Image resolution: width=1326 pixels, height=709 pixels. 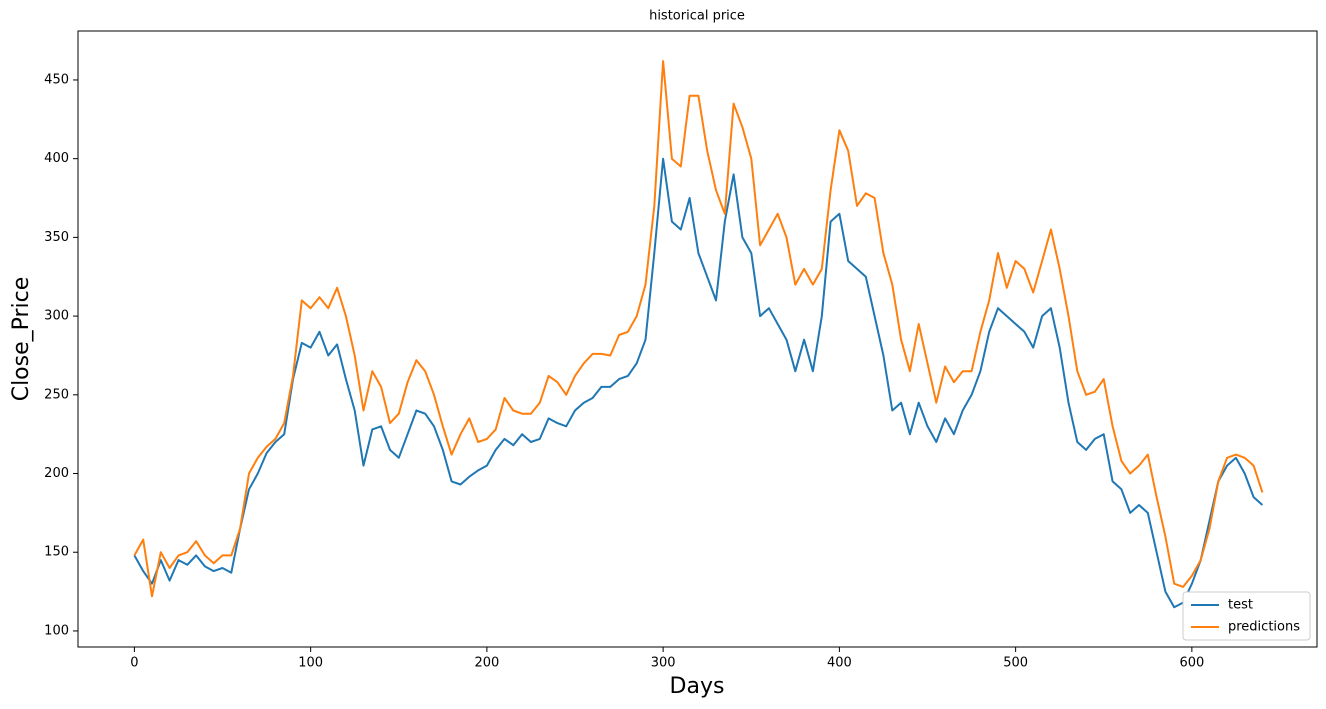 I want to click on legend-label: predictions, so click(x=1264, y=627).